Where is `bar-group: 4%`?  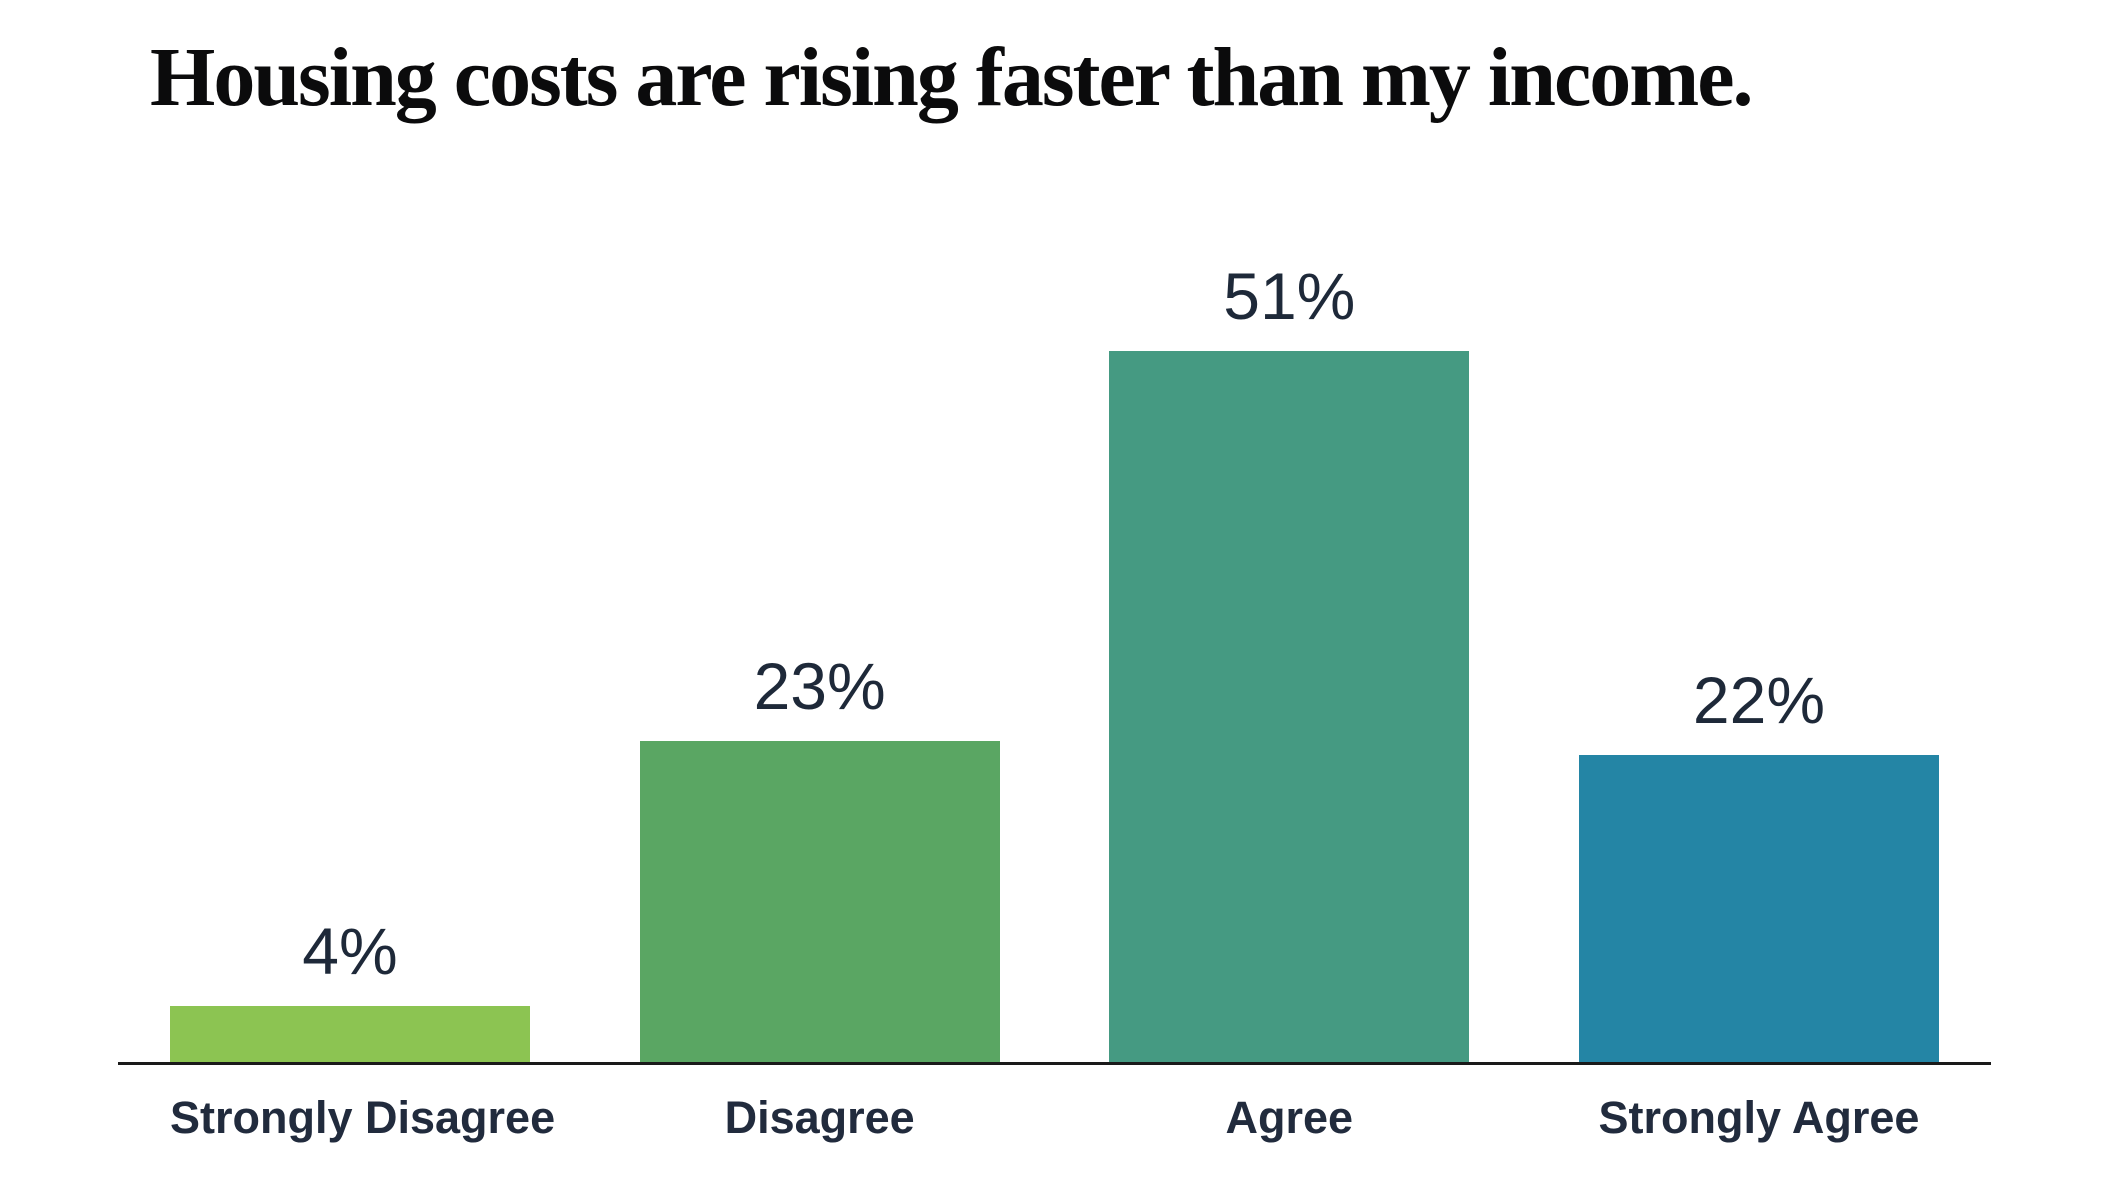
bar-group: 4% is located at coordinates (350, 990).